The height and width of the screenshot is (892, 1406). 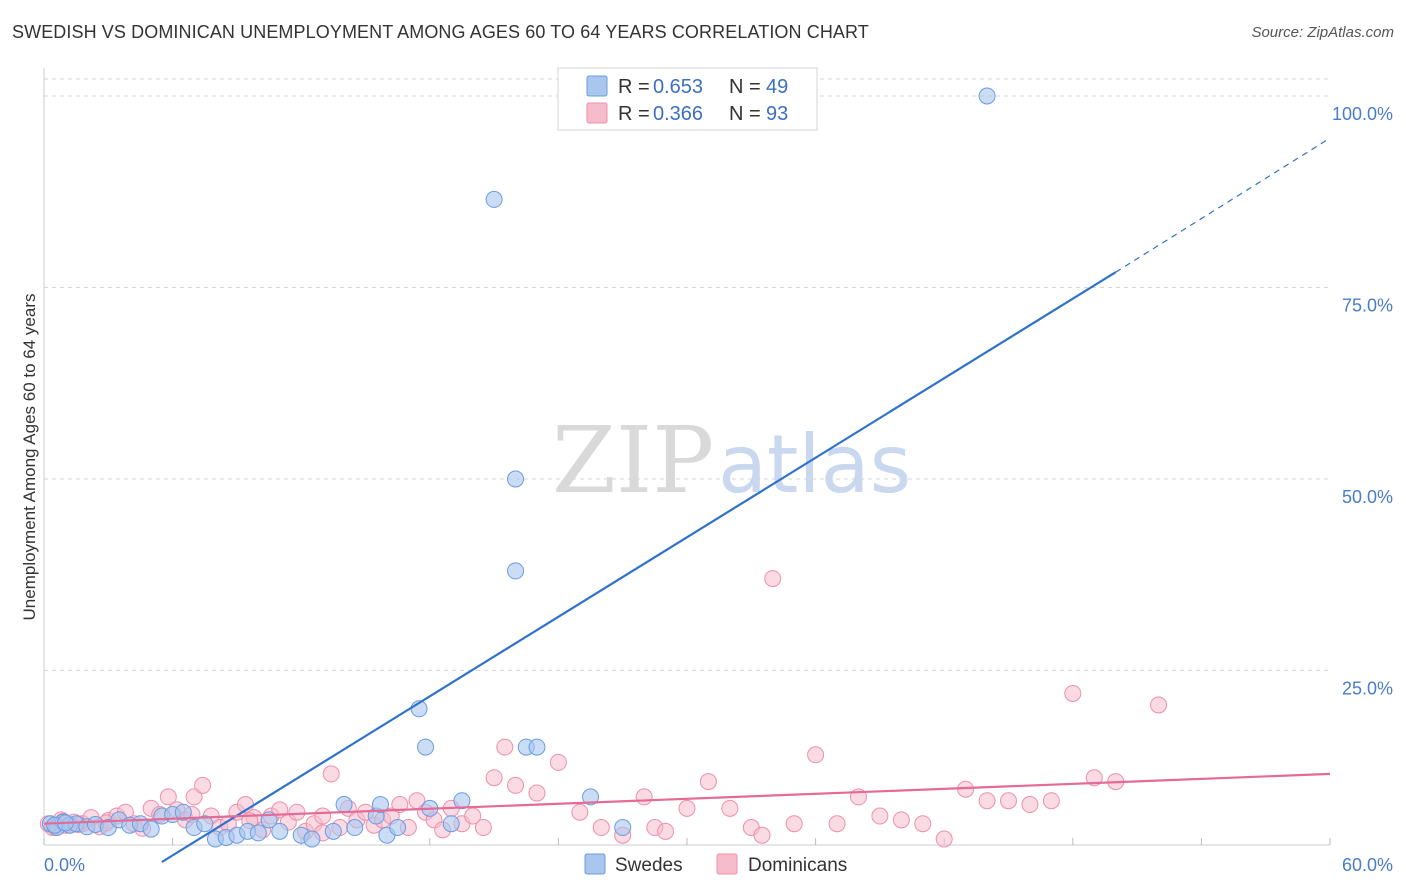 I want to click on legend: R = 0.653 N = 49 R = 0.366 N = 93, so click(x=687, y=99).